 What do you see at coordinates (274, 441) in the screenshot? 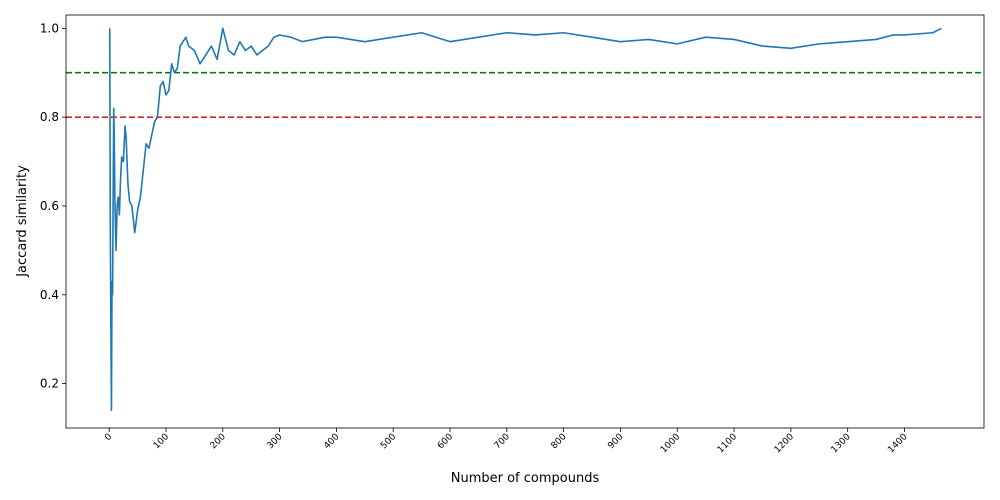
I see `x-tick-label: 300` at bounding box center [274, 441].